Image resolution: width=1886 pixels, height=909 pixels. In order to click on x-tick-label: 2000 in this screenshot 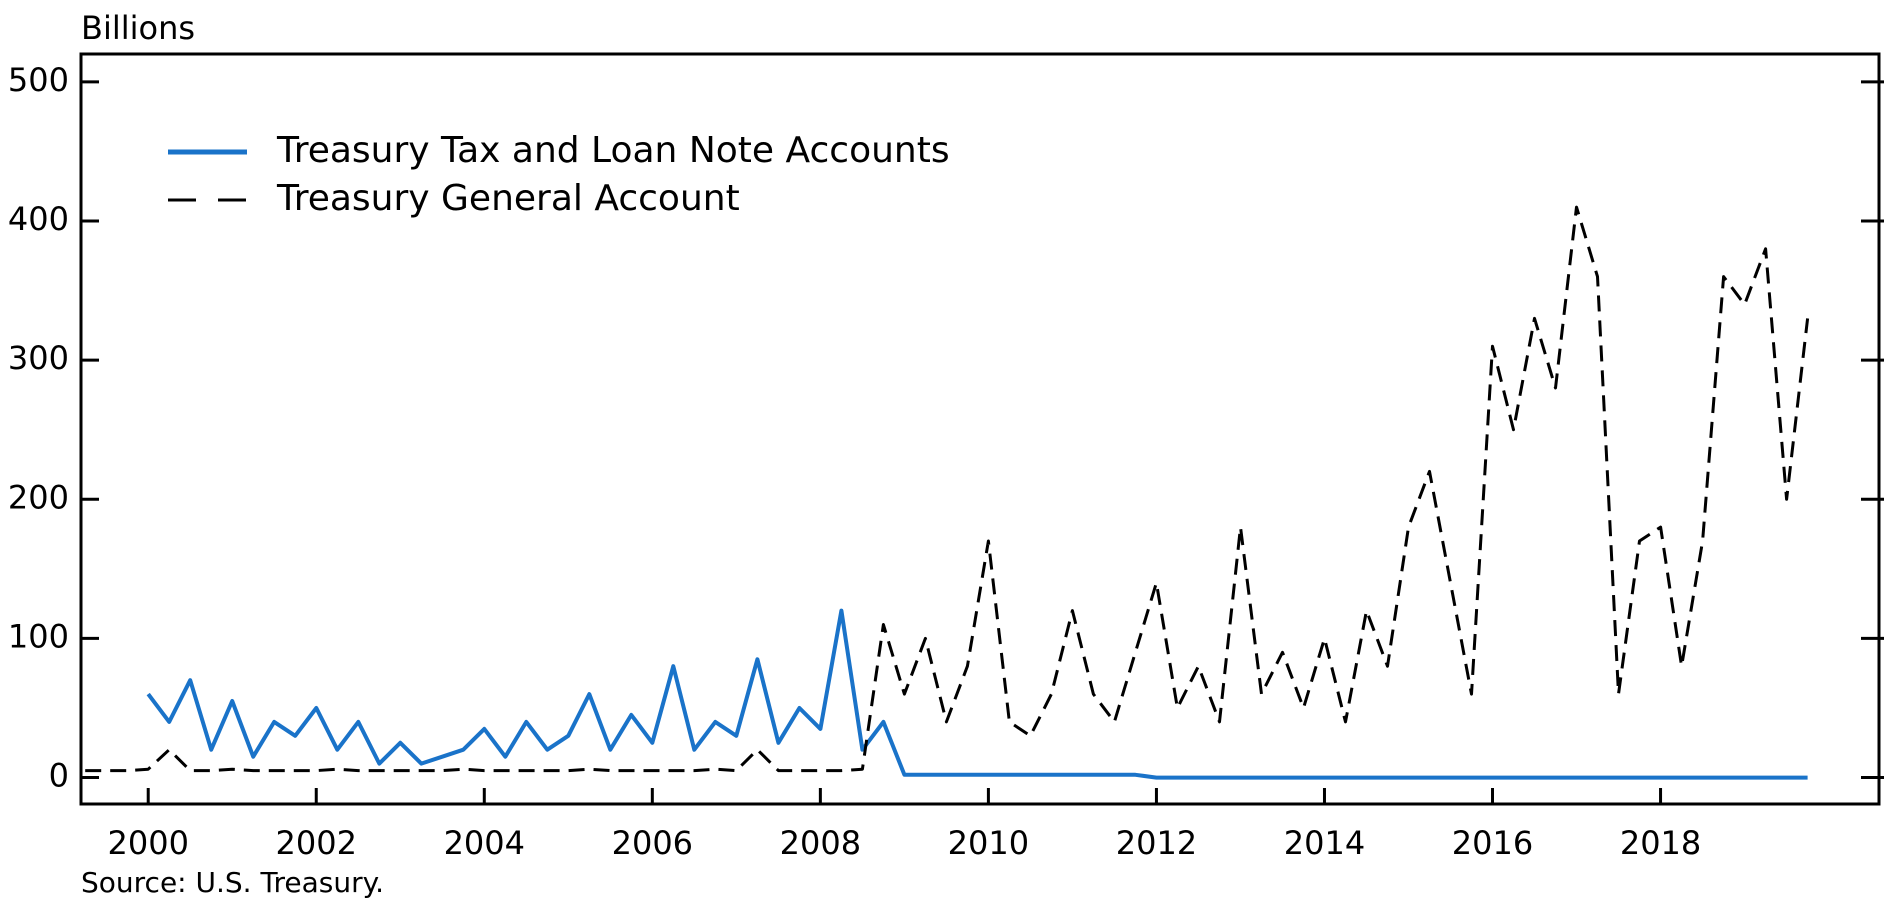, I will do `click(147, 843)`.